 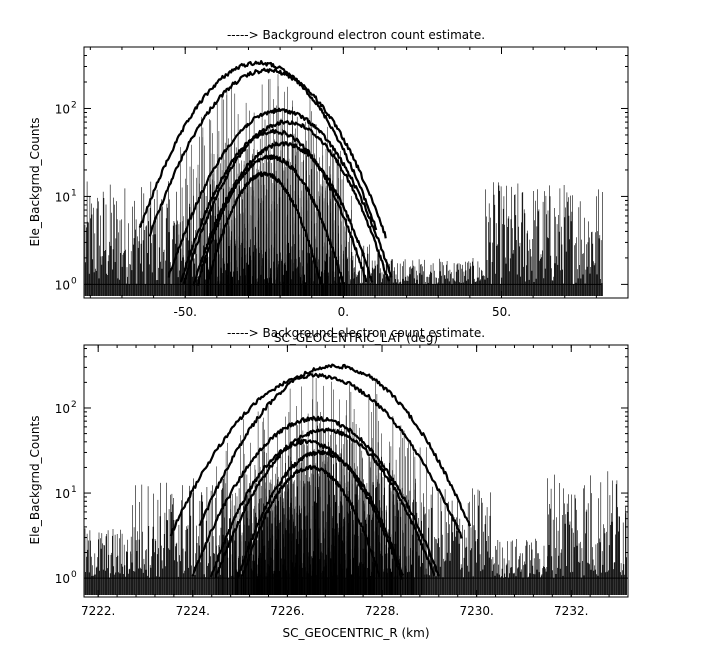 What do you see at coordinates (35, 182) in the screenshot?
I see `top-y-axis-label: Ele_Backgrnd_Counts` at bounding box center [35, 182].